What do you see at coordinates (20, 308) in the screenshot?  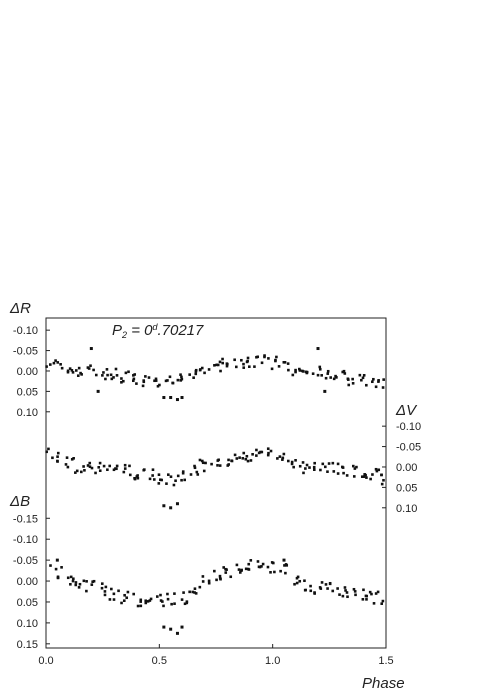 I see `axis-label-delta-r: ΔR` at bounding box center [20, 308].